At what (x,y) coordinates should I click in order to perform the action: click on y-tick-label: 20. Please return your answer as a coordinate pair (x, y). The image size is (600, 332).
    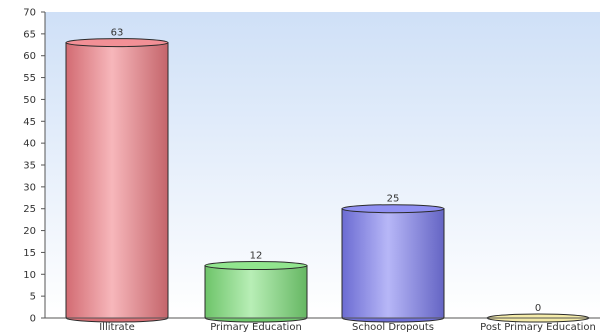
    Looking at the image, I should click on (29, 231).